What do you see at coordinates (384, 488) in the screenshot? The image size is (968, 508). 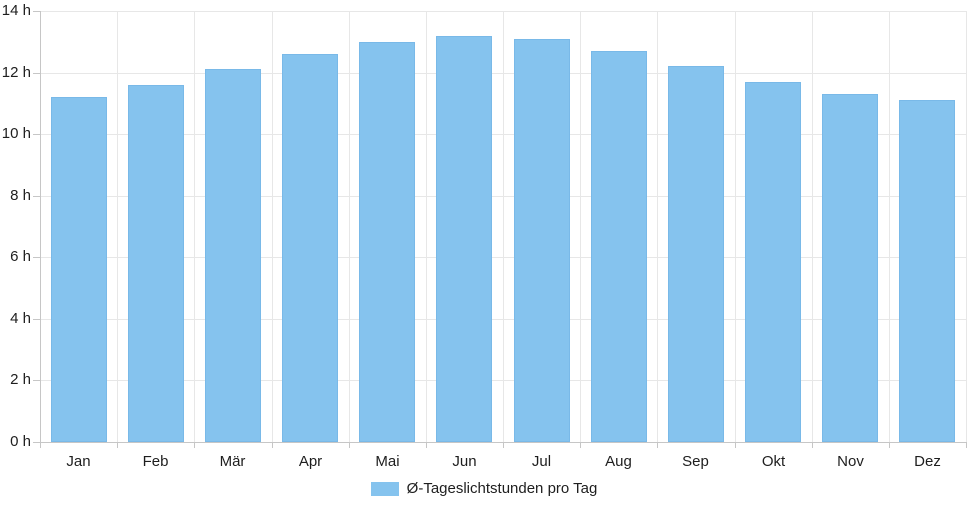 I see `legend-swatch-icon` at bounding box center [384, 488].